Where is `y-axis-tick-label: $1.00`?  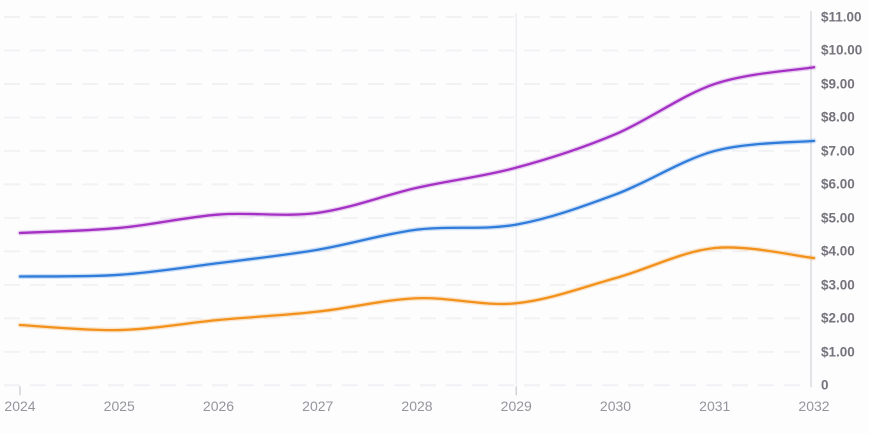 y-axis-tick-label: $1.00 is located at coordinates (838, 352).